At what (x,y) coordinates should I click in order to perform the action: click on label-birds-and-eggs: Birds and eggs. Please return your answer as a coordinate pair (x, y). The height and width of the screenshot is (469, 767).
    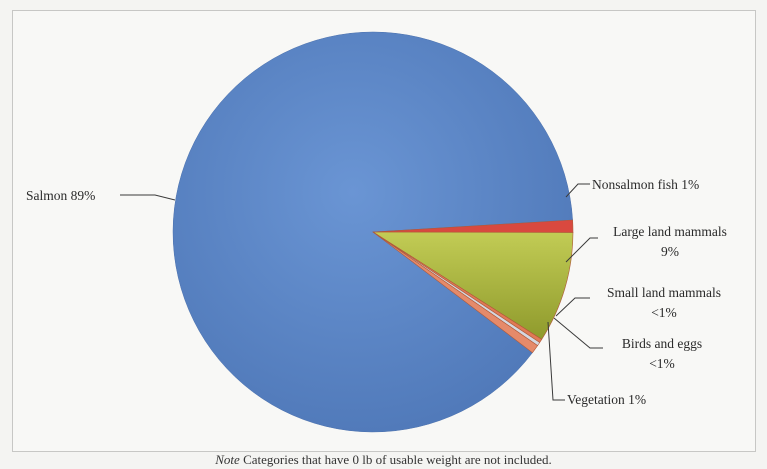
    Looking at the image, I should click on (662, 343).